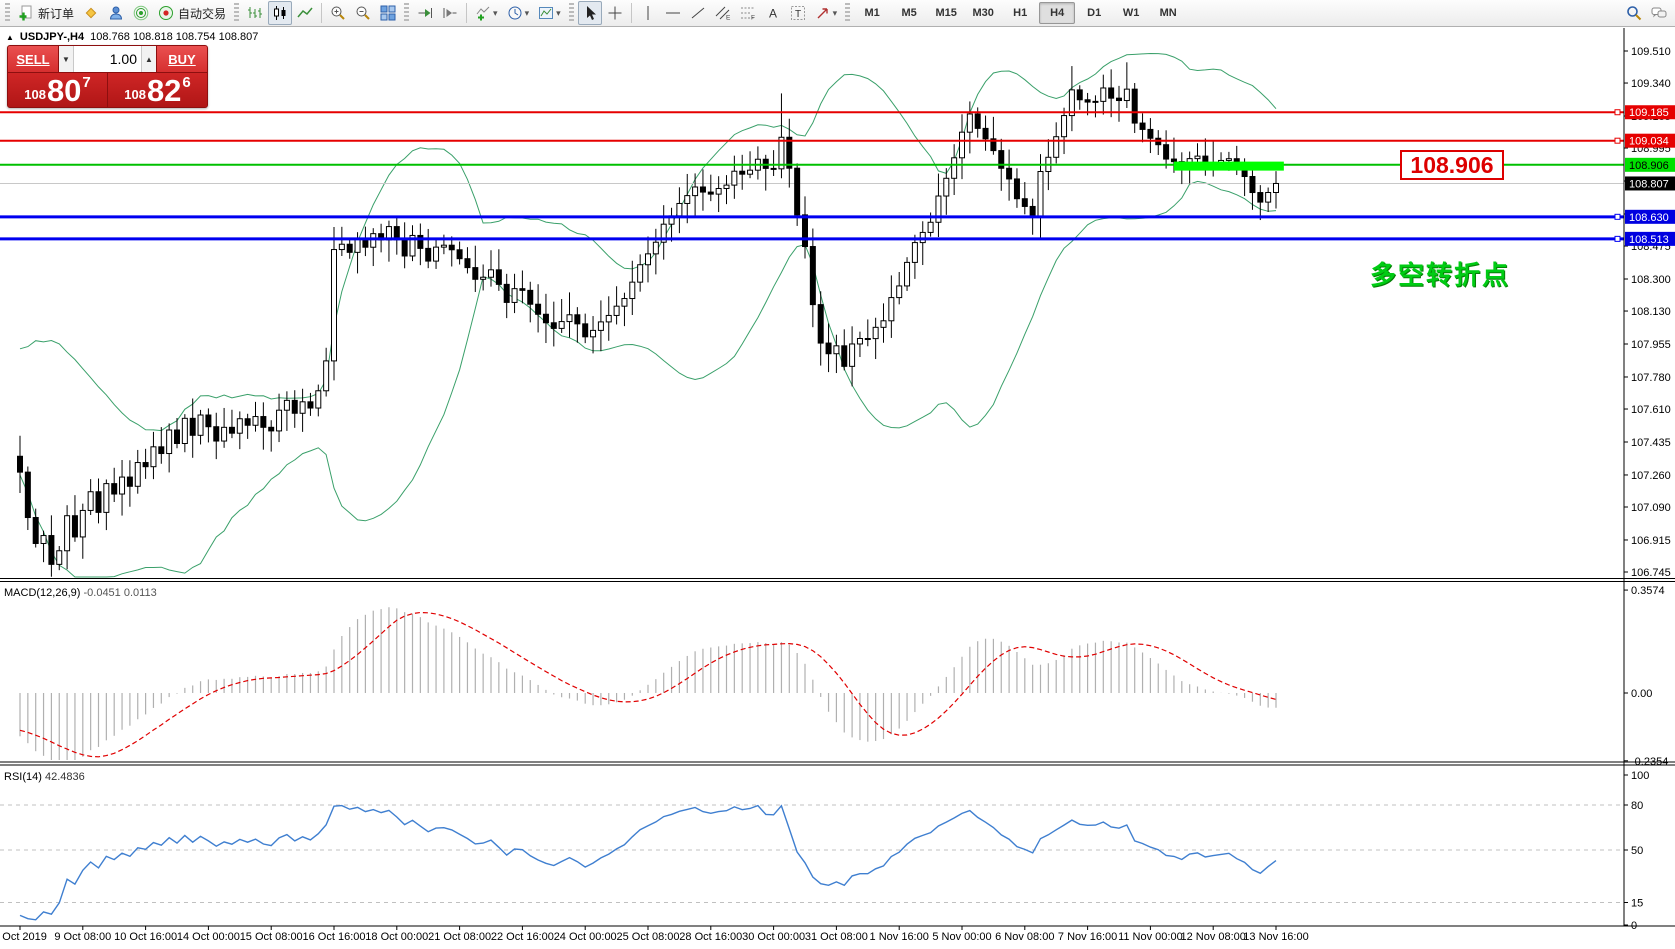 The height and width of the screenshot is (949, 1675). I want to click on periods-button: ▾, so click(518, 13).